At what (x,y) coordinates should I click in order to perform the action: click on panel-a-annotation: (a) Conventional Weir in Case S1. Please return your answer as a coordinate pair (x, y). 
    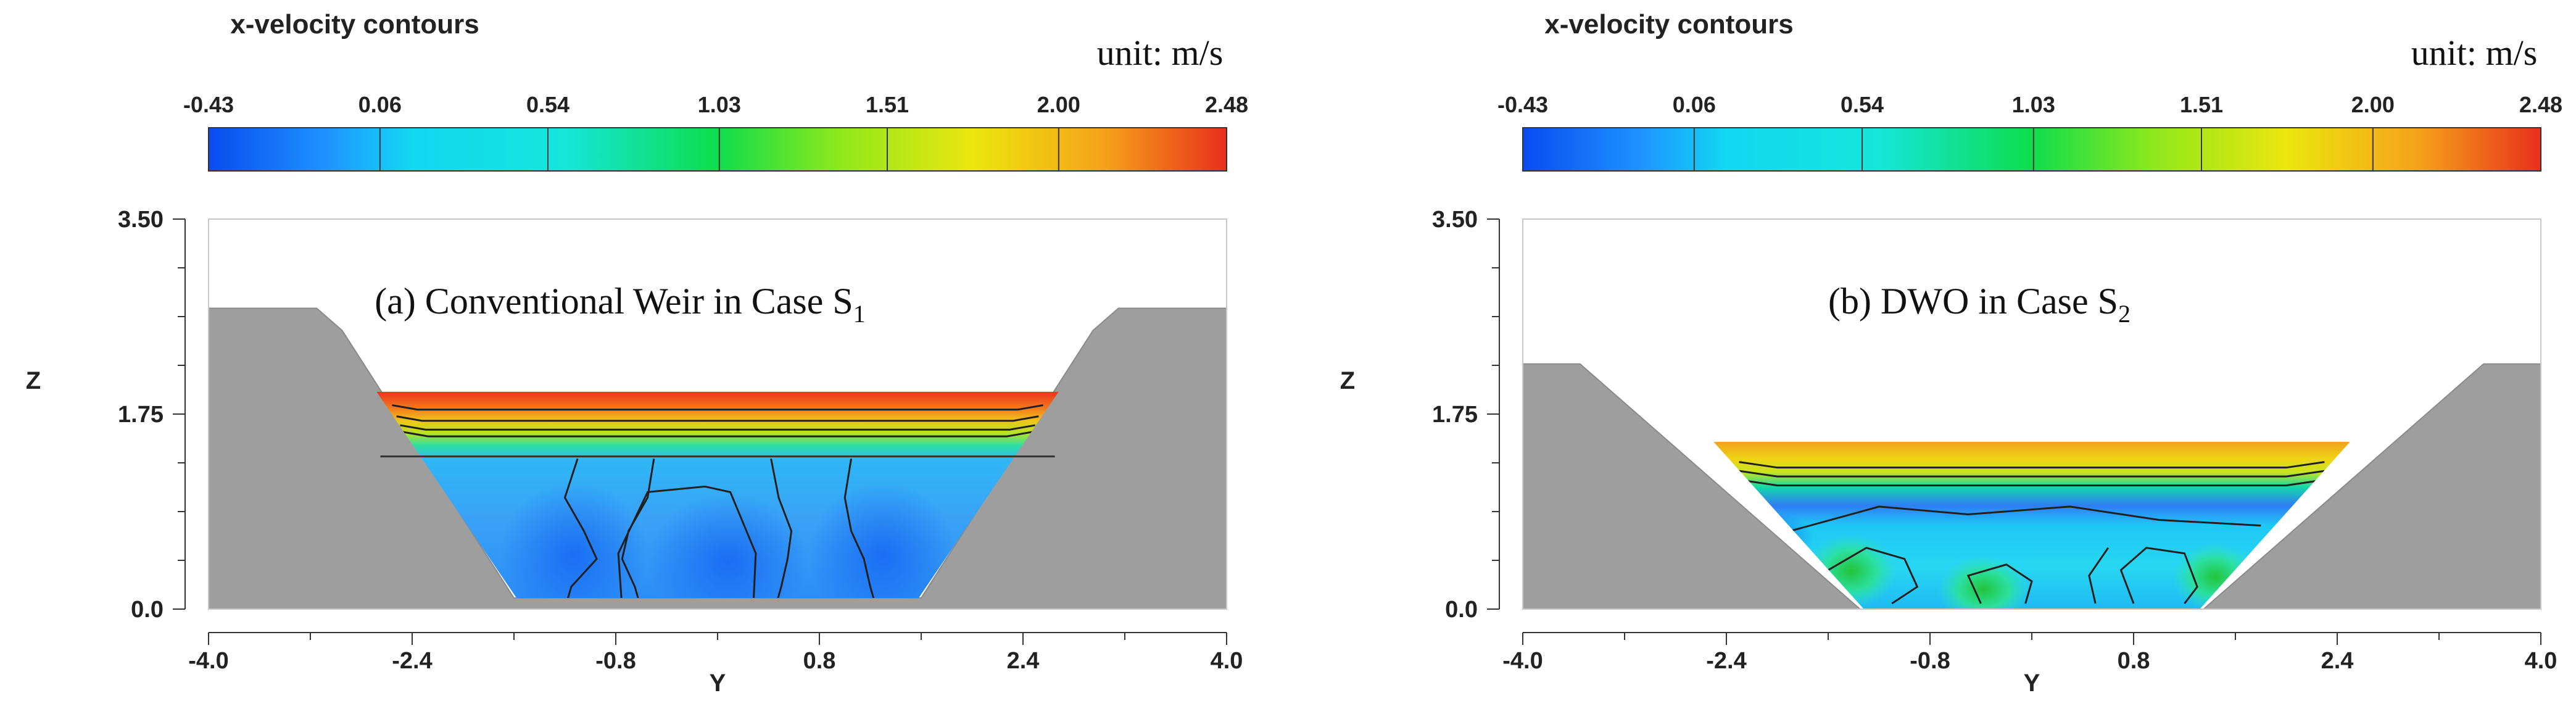
    Looking at the image, I should click on (620, 305).